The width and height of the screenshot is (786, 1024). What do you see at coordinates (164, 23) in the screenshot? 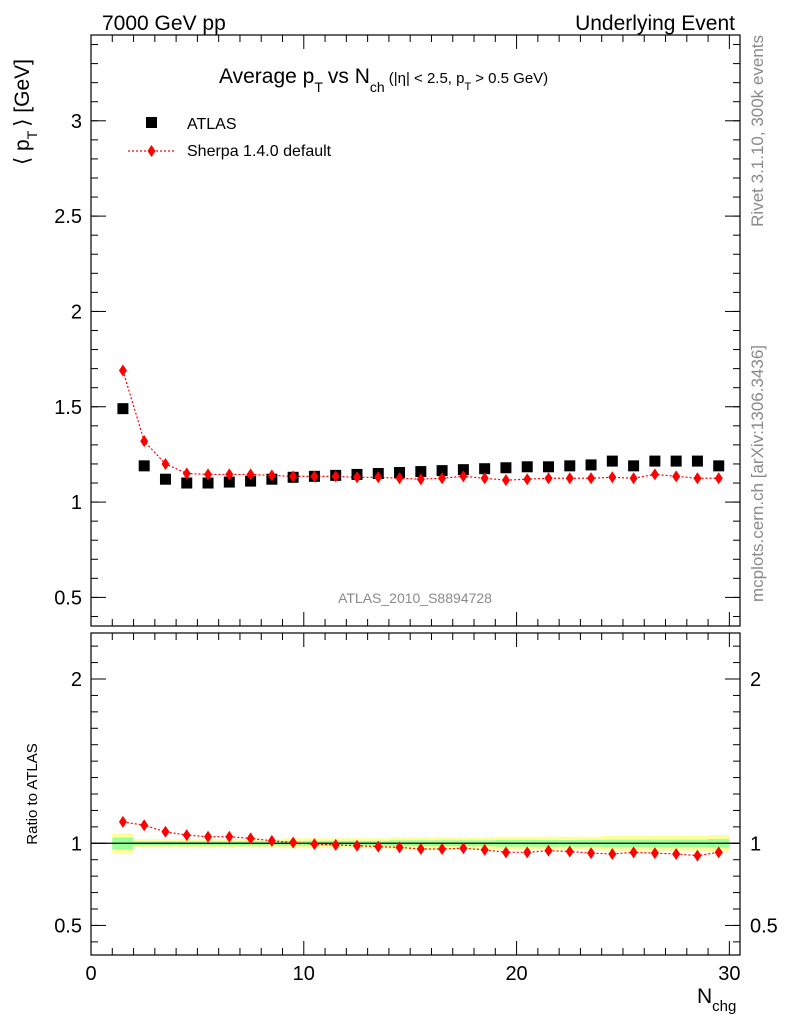
I see `header-left: 7000 GeV pp` at bounding box center [164, 23].